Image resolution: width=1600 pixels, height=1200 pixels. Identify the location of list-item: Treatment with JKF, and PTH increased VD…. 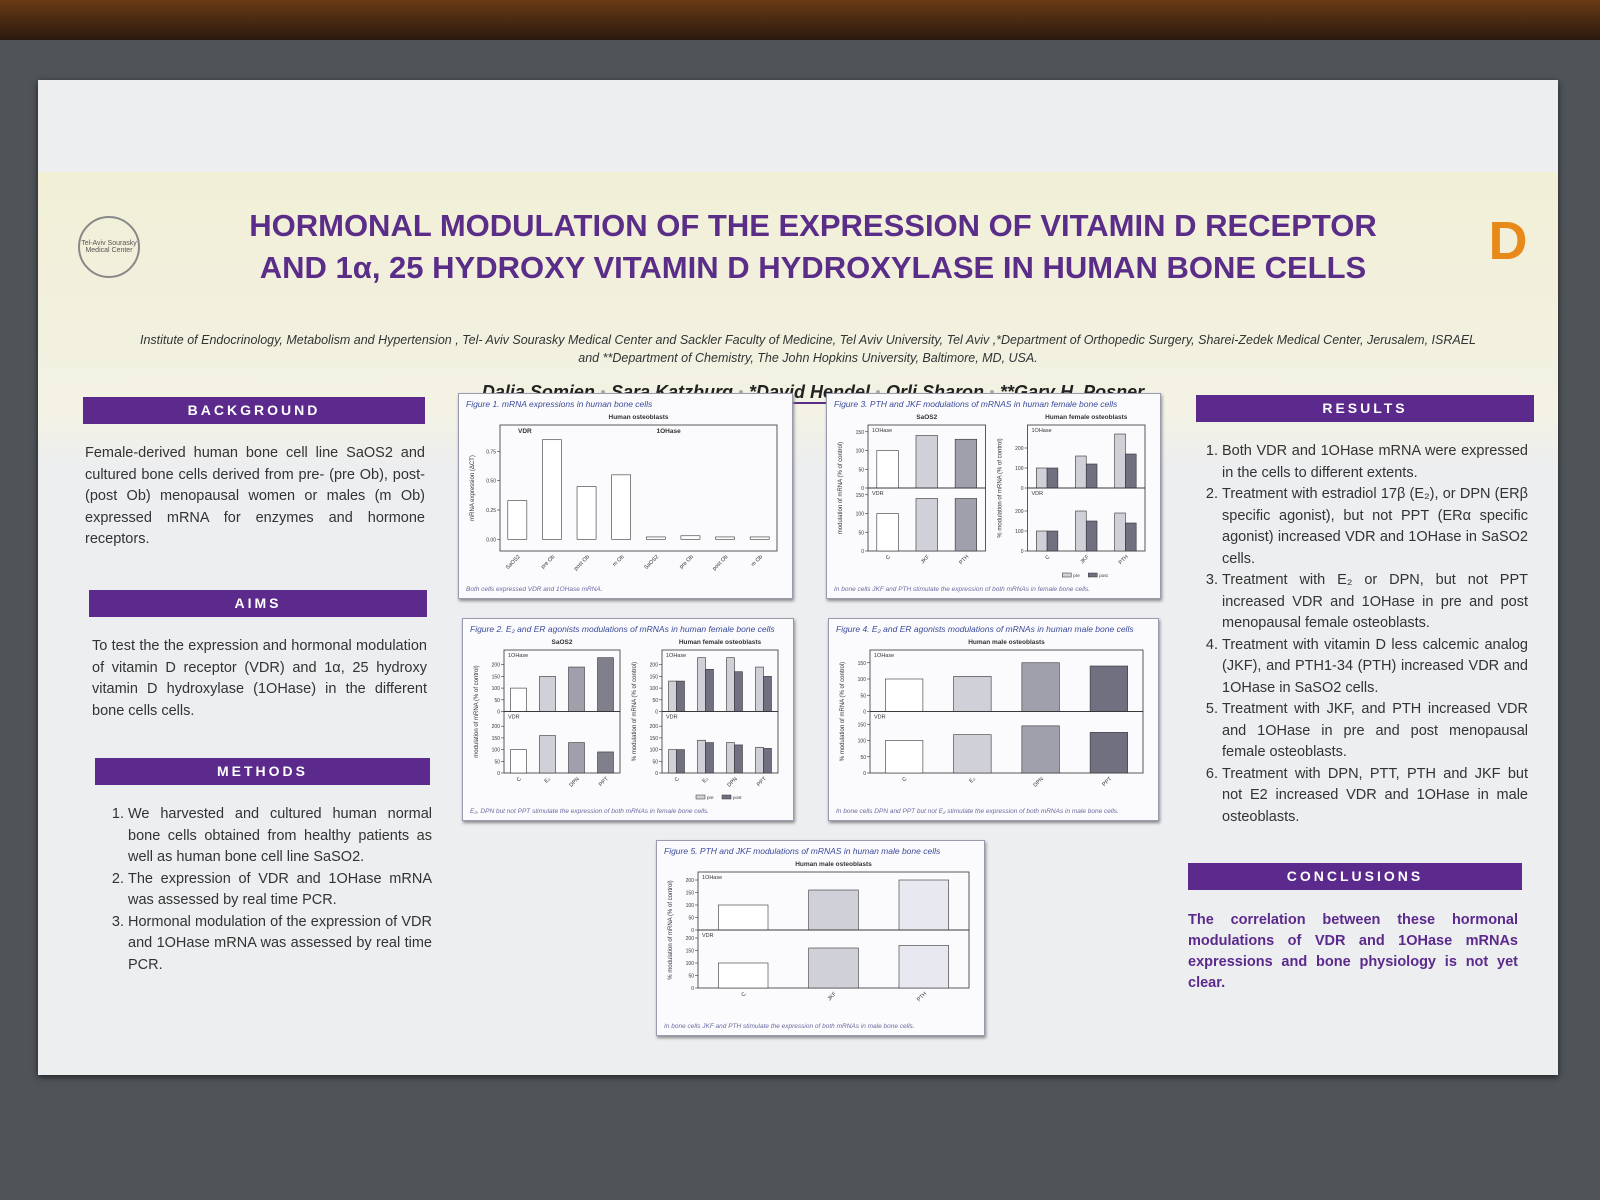
(1375, 731).